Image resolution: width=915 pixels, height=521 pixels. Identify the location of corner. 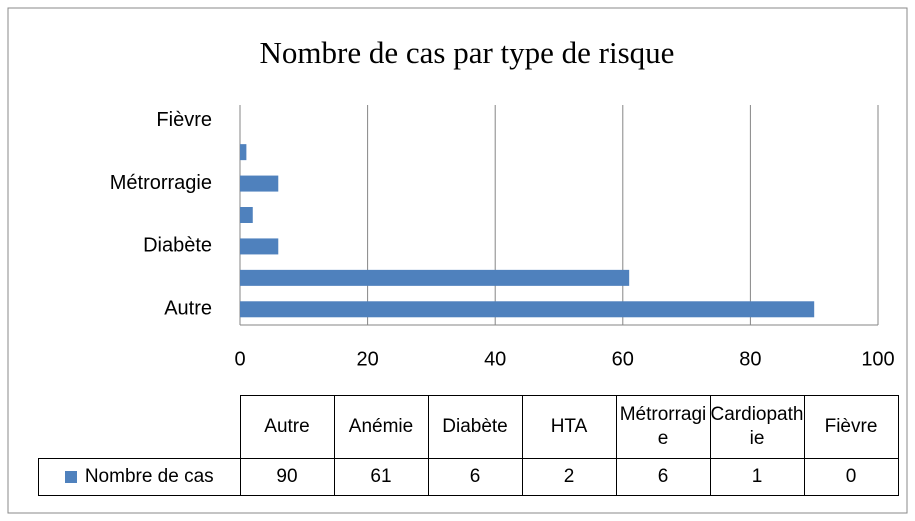
(139, 427).